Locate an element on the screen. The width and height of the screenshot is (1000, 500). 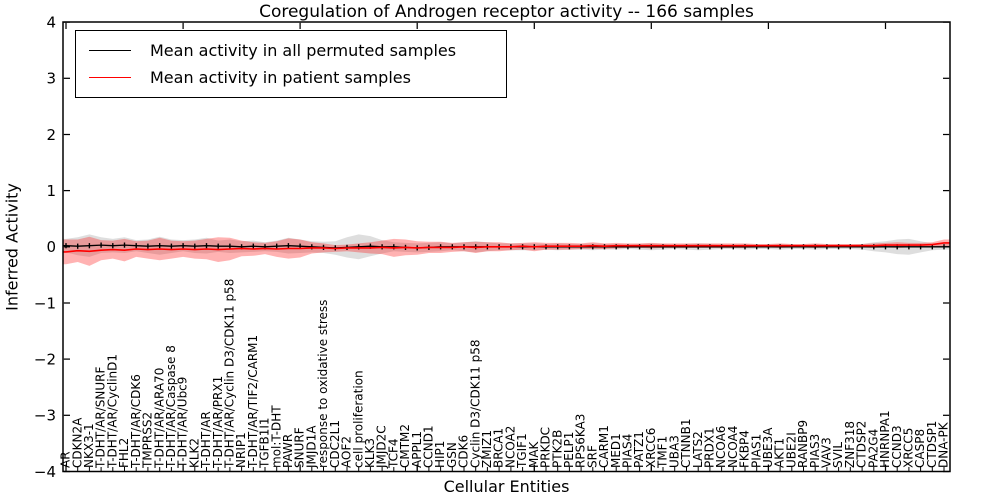
x-category-label: T-DHT/AR/PRX1 is located at coordinates (218, 422).